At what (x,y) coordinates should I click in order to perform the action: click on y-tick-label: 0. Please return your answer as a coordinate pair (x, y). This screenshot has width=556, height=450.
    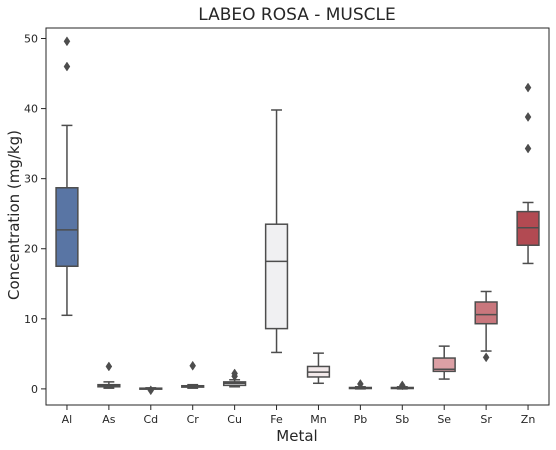
    Looking at the image, I should click on (34, 389).